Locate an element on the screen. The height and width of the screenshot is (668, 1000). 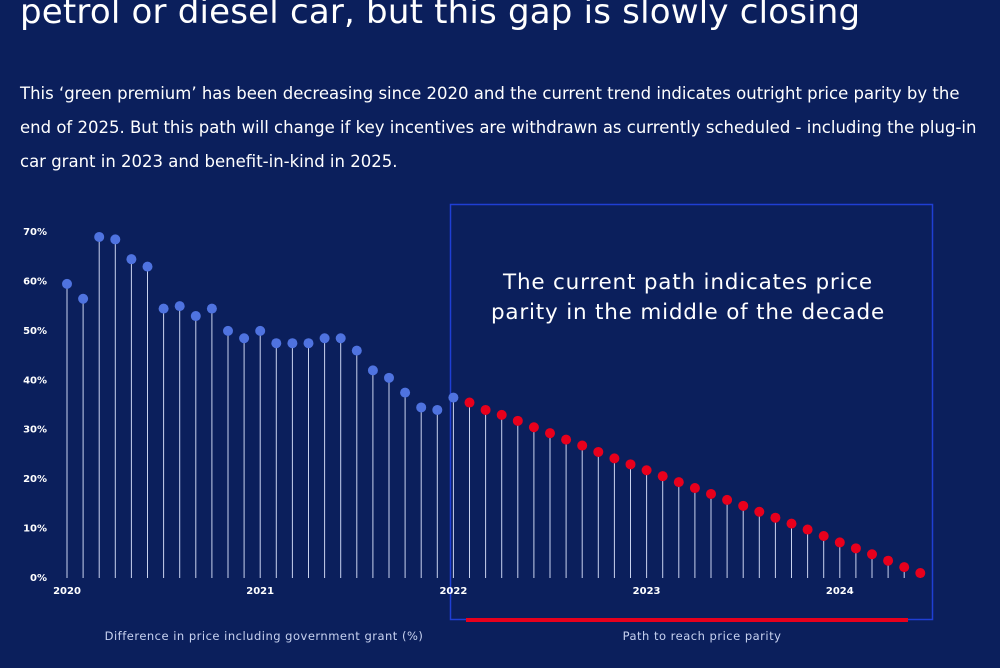
x-tick-label: 2023 is located at coordinates (647, 591).